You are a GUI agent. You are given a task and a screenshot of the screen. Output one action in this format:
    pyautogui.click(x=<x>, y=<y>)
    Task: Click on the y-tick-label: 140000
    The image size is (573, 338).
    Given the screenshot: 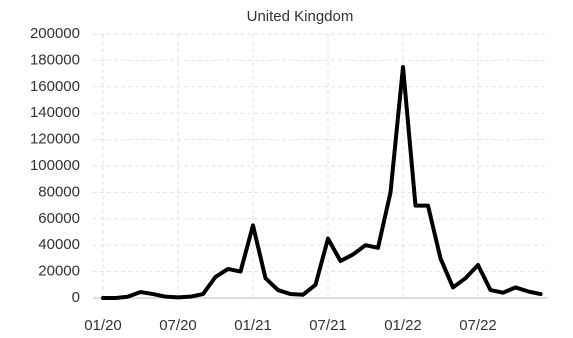 What is the action you would take?
    pyautogui.click(x=55, y=112)
    